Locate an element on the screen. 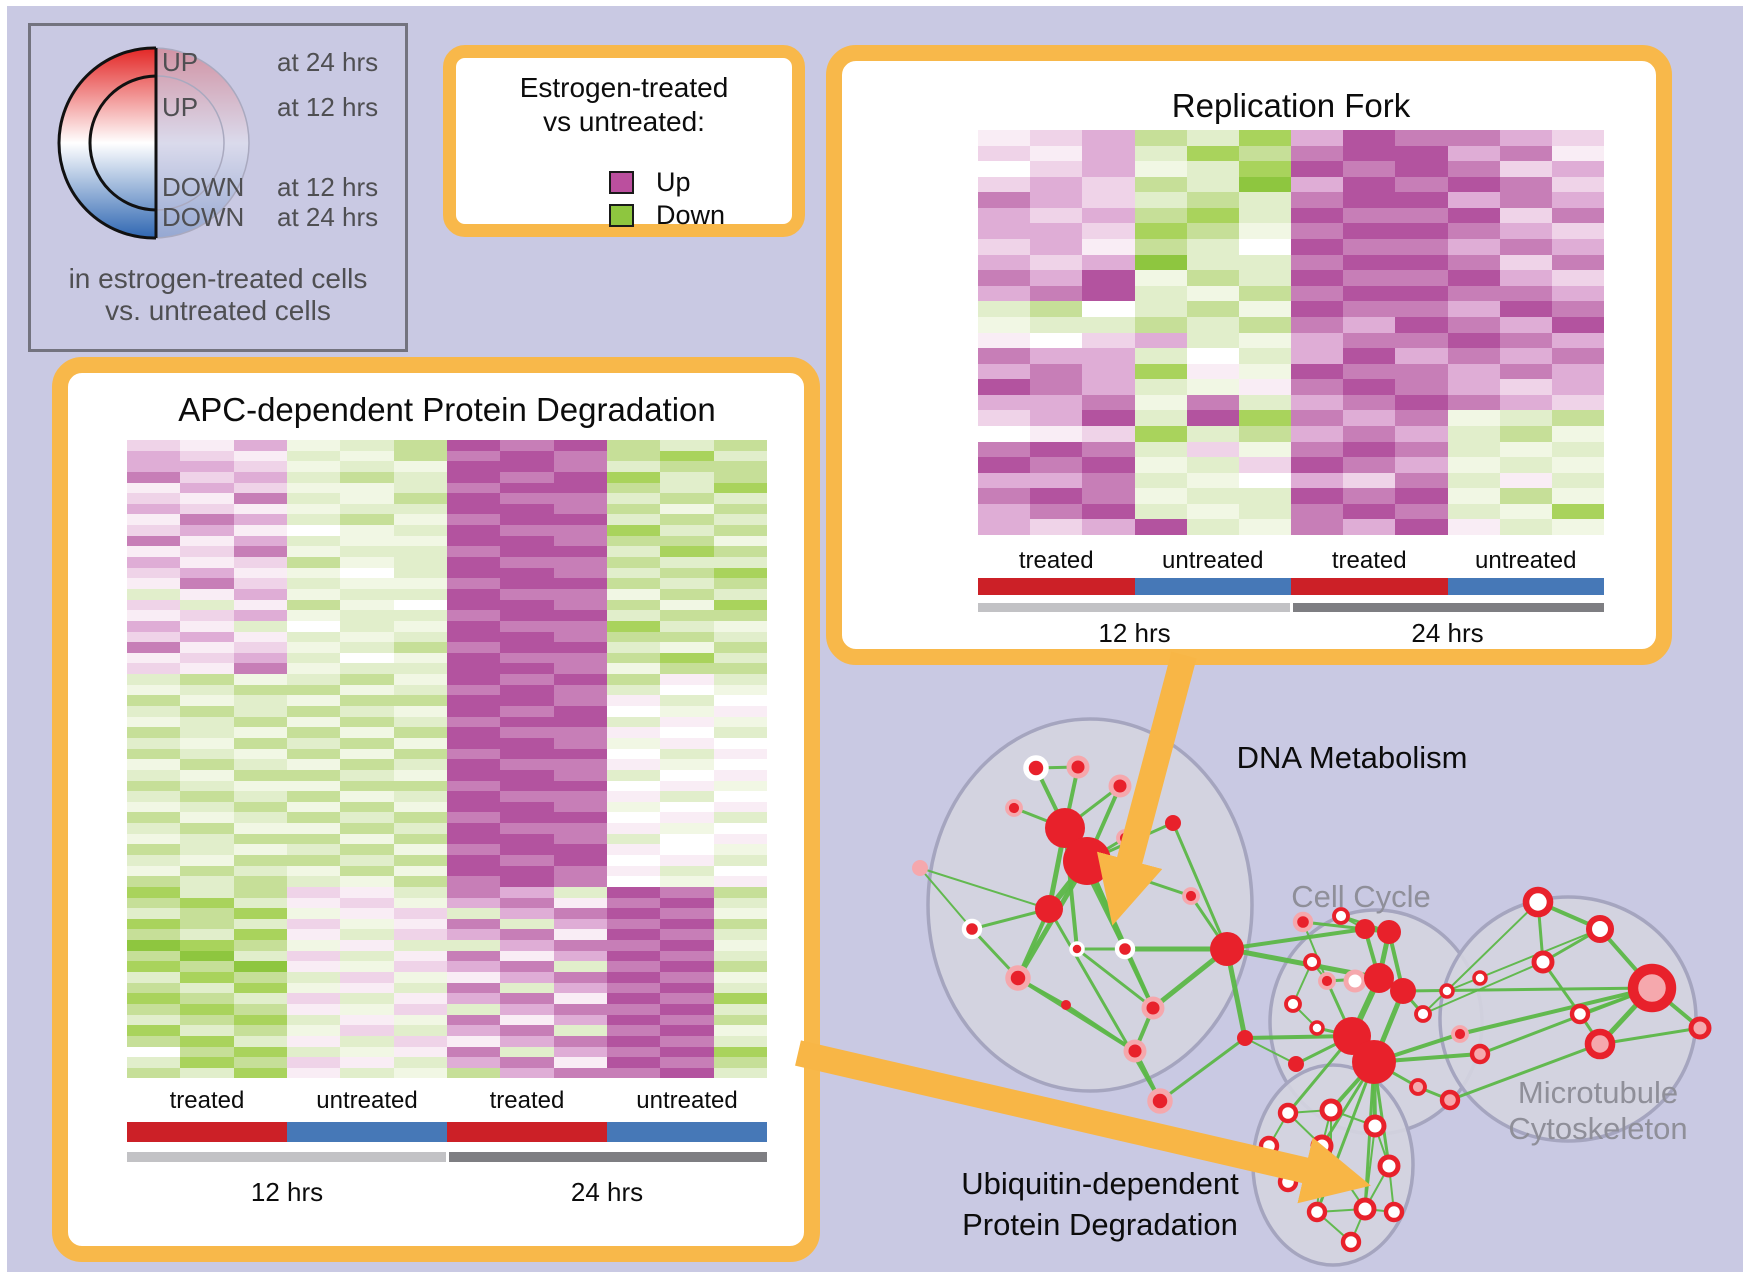  color-legend-box: Estrogen-treated vs untreated: Up Down is located at coordinates (624, 141).